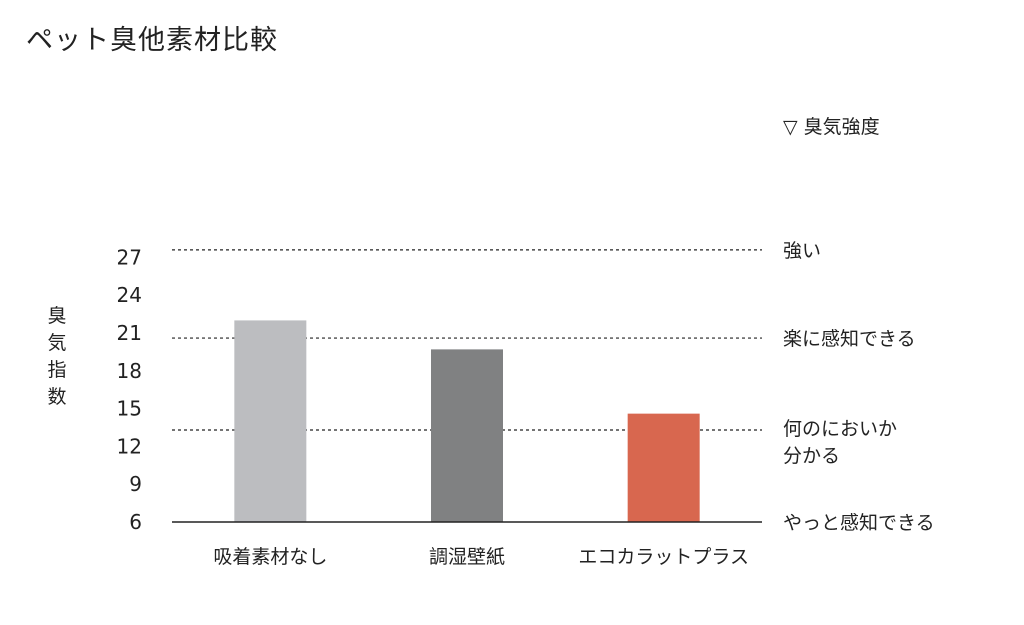 This screenshot has height=625, width=1024. What do you see at coordinates (152, 40) in the screenshot?
I see `chart-title: ペット臭他素材比較` at bounding box center [152, 40].